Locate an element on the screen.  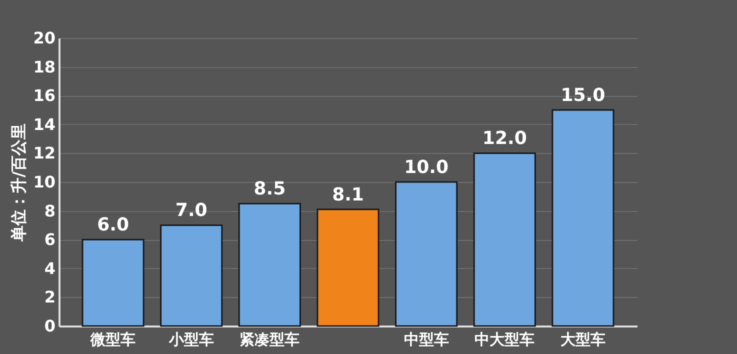
data-label: 12.0 is located at coordinates (504, 139).